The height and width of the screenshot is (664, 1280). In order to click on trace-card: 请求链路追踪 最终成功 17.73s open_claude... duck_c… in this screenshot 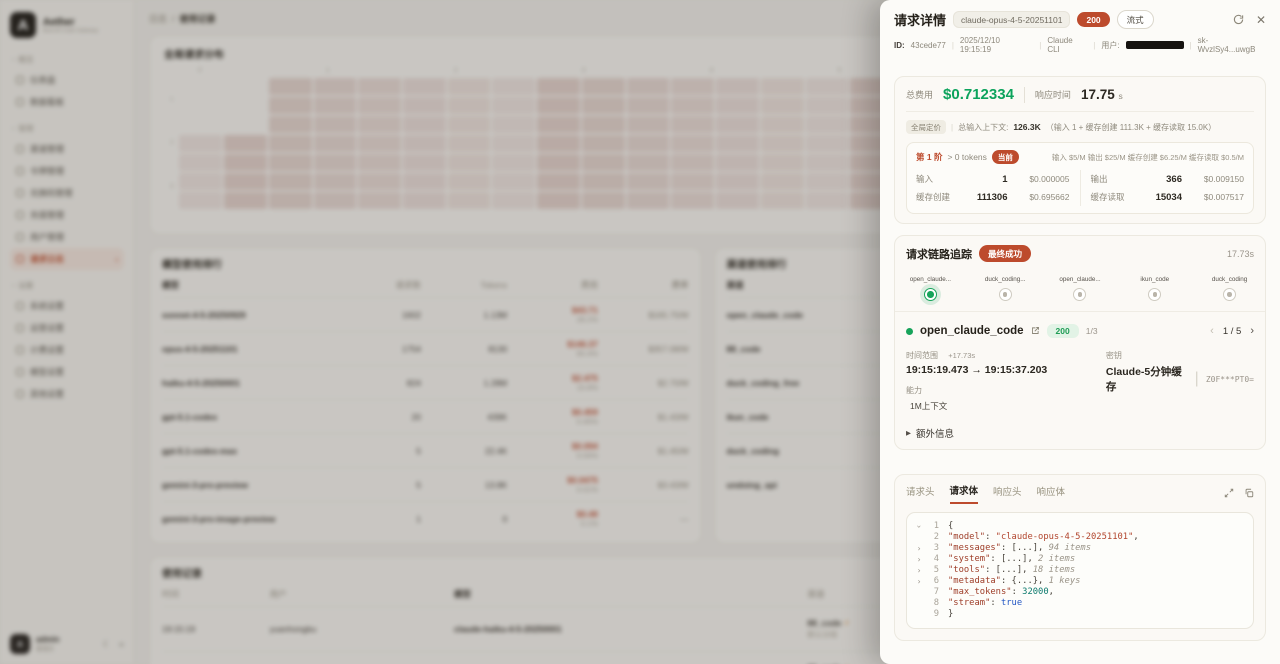, I will do `click(1080, 342)`.